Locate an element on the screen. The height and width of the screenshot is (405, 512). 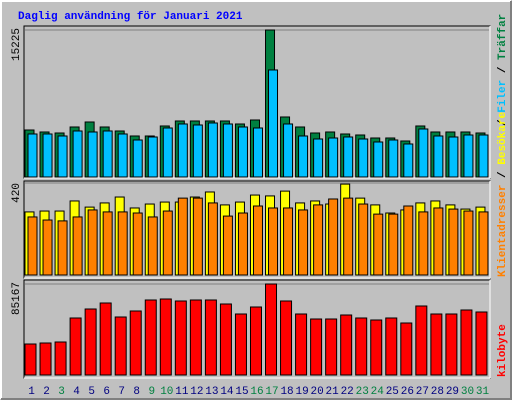
legend-entry: kilobyte is located at coordinates (503, 350).